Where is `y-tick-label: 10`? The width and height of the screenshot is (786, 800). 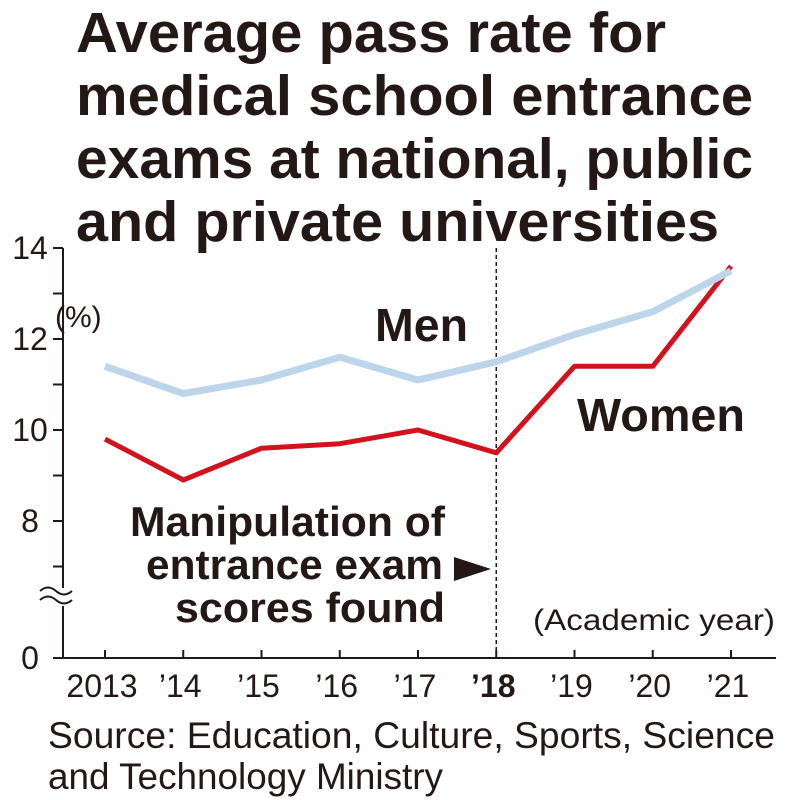 y-tick-label: 10 is located at coordinates (30, 430).